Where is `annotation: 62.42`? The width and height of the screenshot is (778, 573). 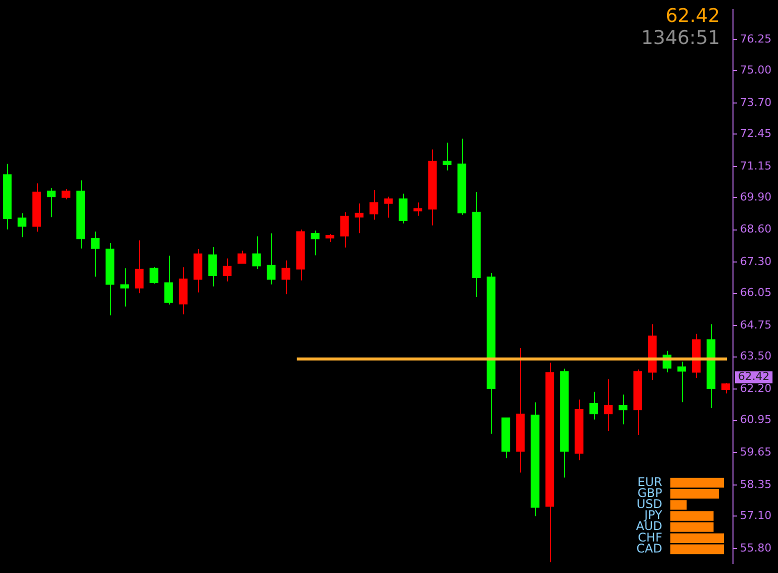 annotation: 62.42 is located at coordinates (692, 16).